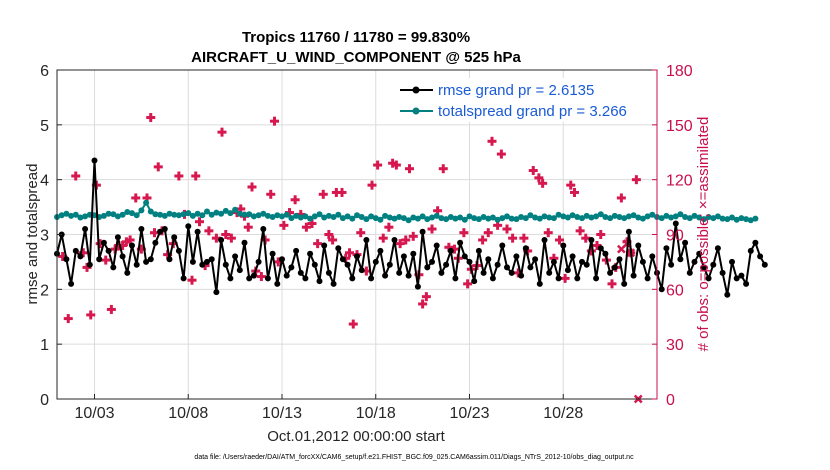 Image resolution: width=830 pixels, height=470 pixels. I want to click on y-tick-label: 0, so click(44, 400).